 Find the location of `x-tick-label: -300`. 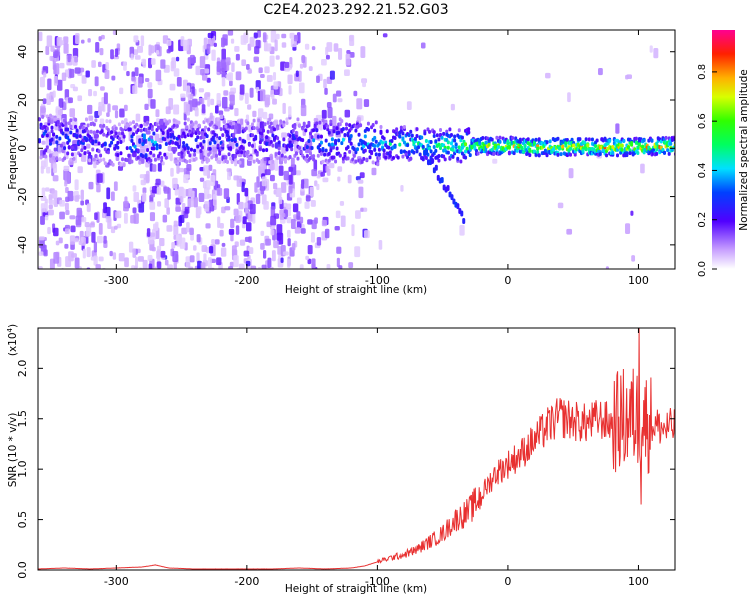

x-tick-label: -300 is located at coordinates (116, 280).